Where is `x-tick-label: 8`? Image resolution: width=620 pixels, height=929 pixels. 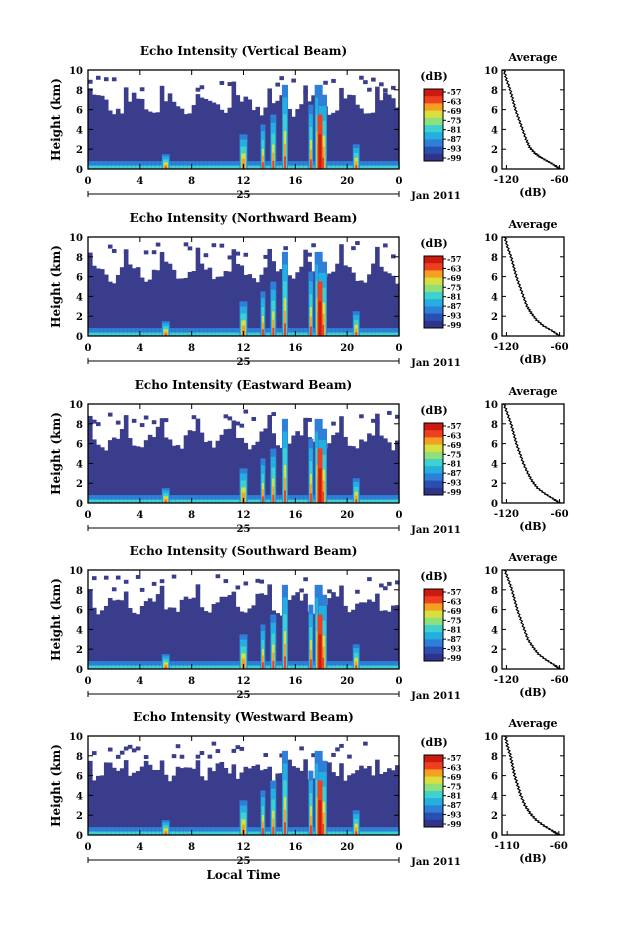
x-tick-label: 8 is located at coordinates (191, 181).